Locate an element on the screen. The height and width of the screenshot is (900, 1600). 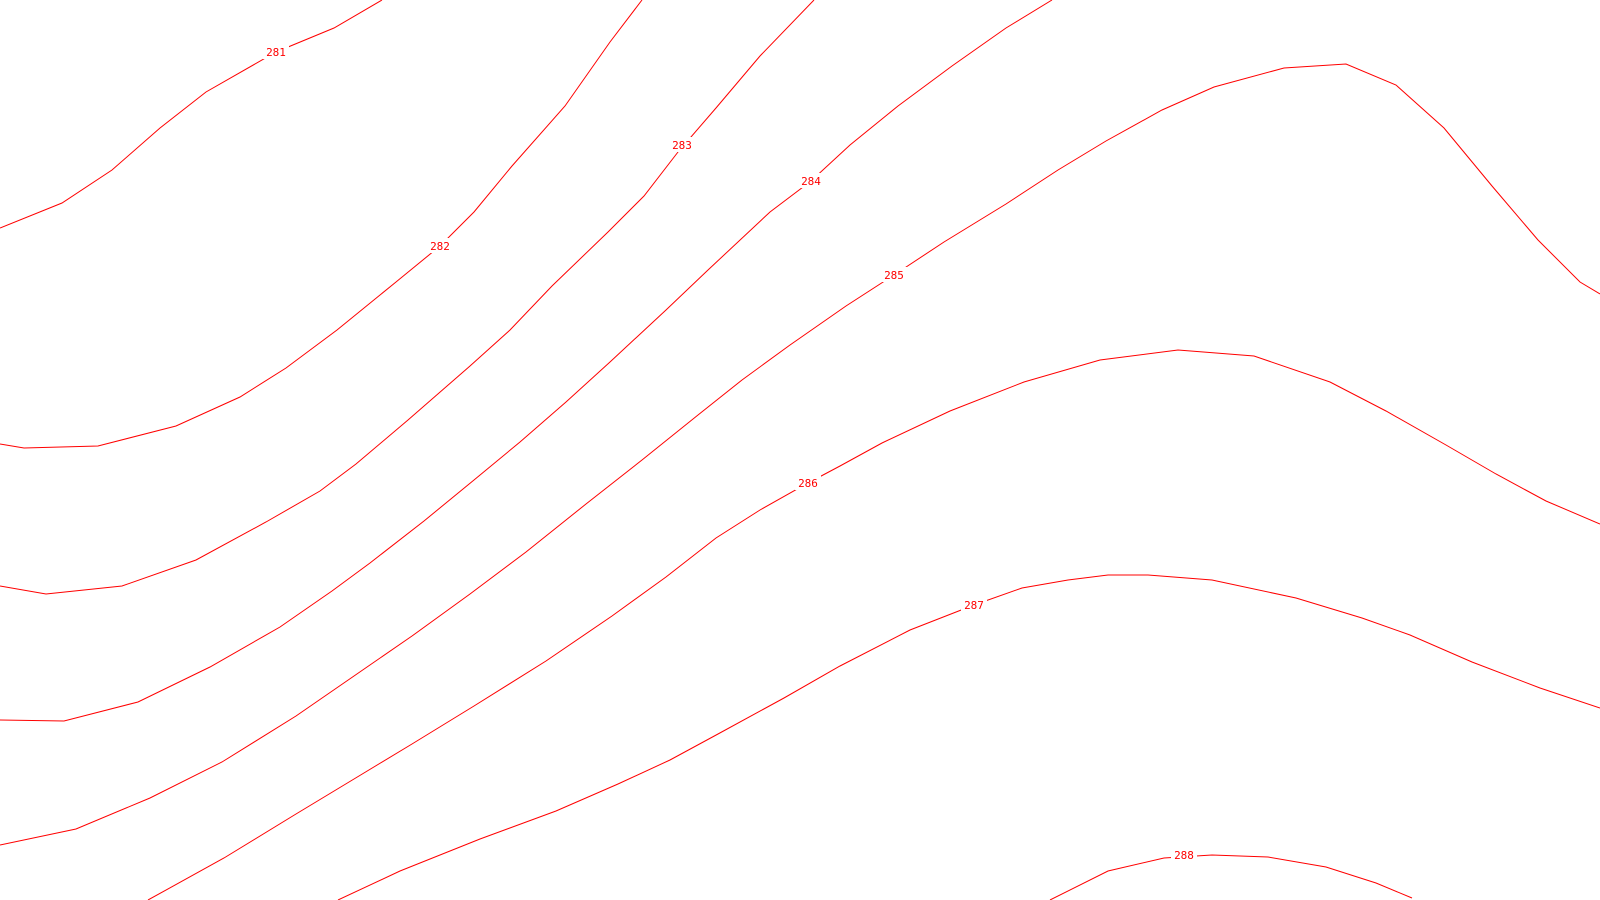
contour-label-286: 286 is located at coordinates (808, 483).